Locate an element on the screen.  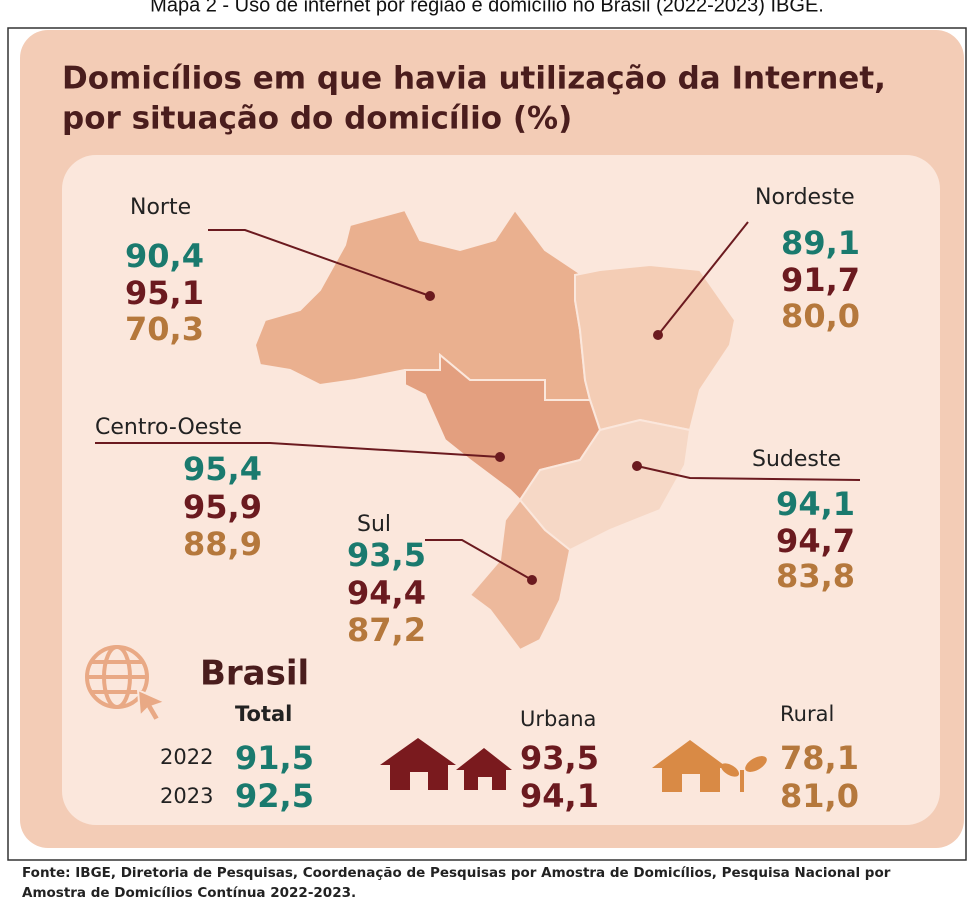
value: 95,1 is located at coordinates (164, 293).